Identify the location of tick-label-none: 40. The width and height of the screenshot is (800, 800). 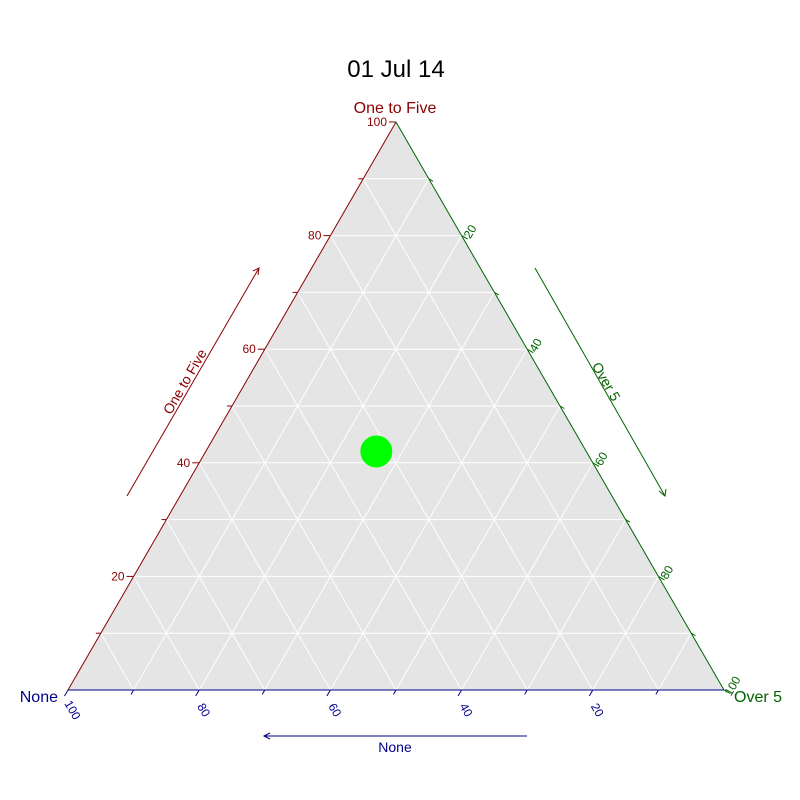
(466, 710).